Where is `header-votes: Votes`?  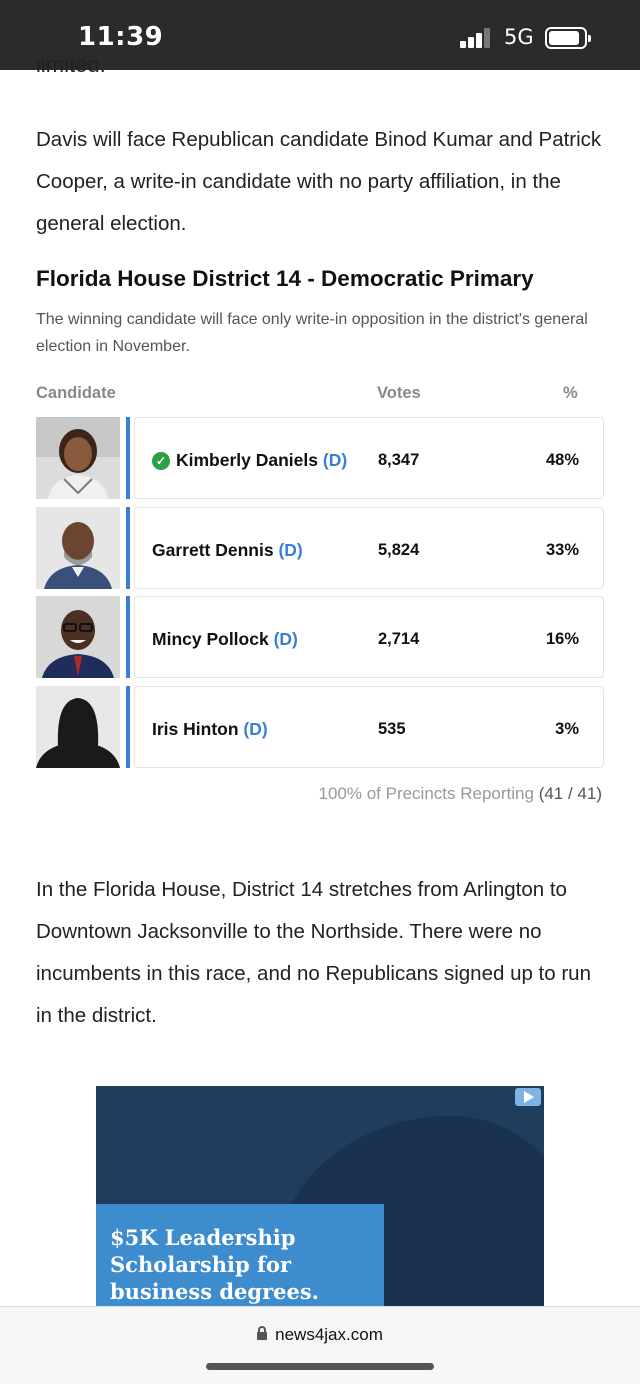 header-votes: Votes is located at coordinates (399, 393).